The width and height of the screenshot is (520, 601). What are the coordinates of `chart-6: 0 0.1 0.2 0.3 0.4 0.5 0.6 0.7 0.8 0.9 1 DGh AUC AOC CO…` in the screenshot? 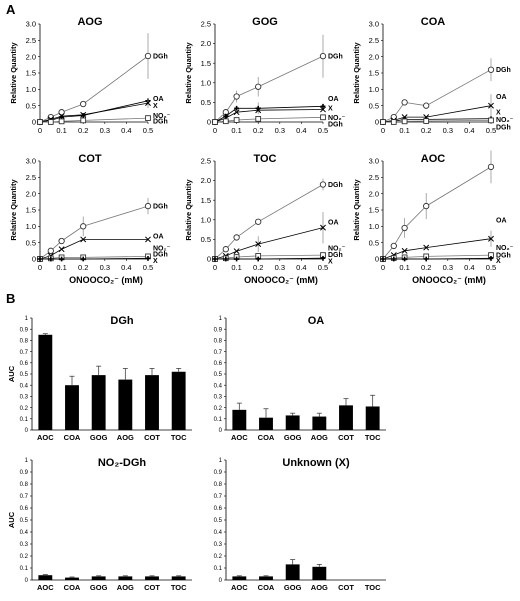 It's located at (99, 378).